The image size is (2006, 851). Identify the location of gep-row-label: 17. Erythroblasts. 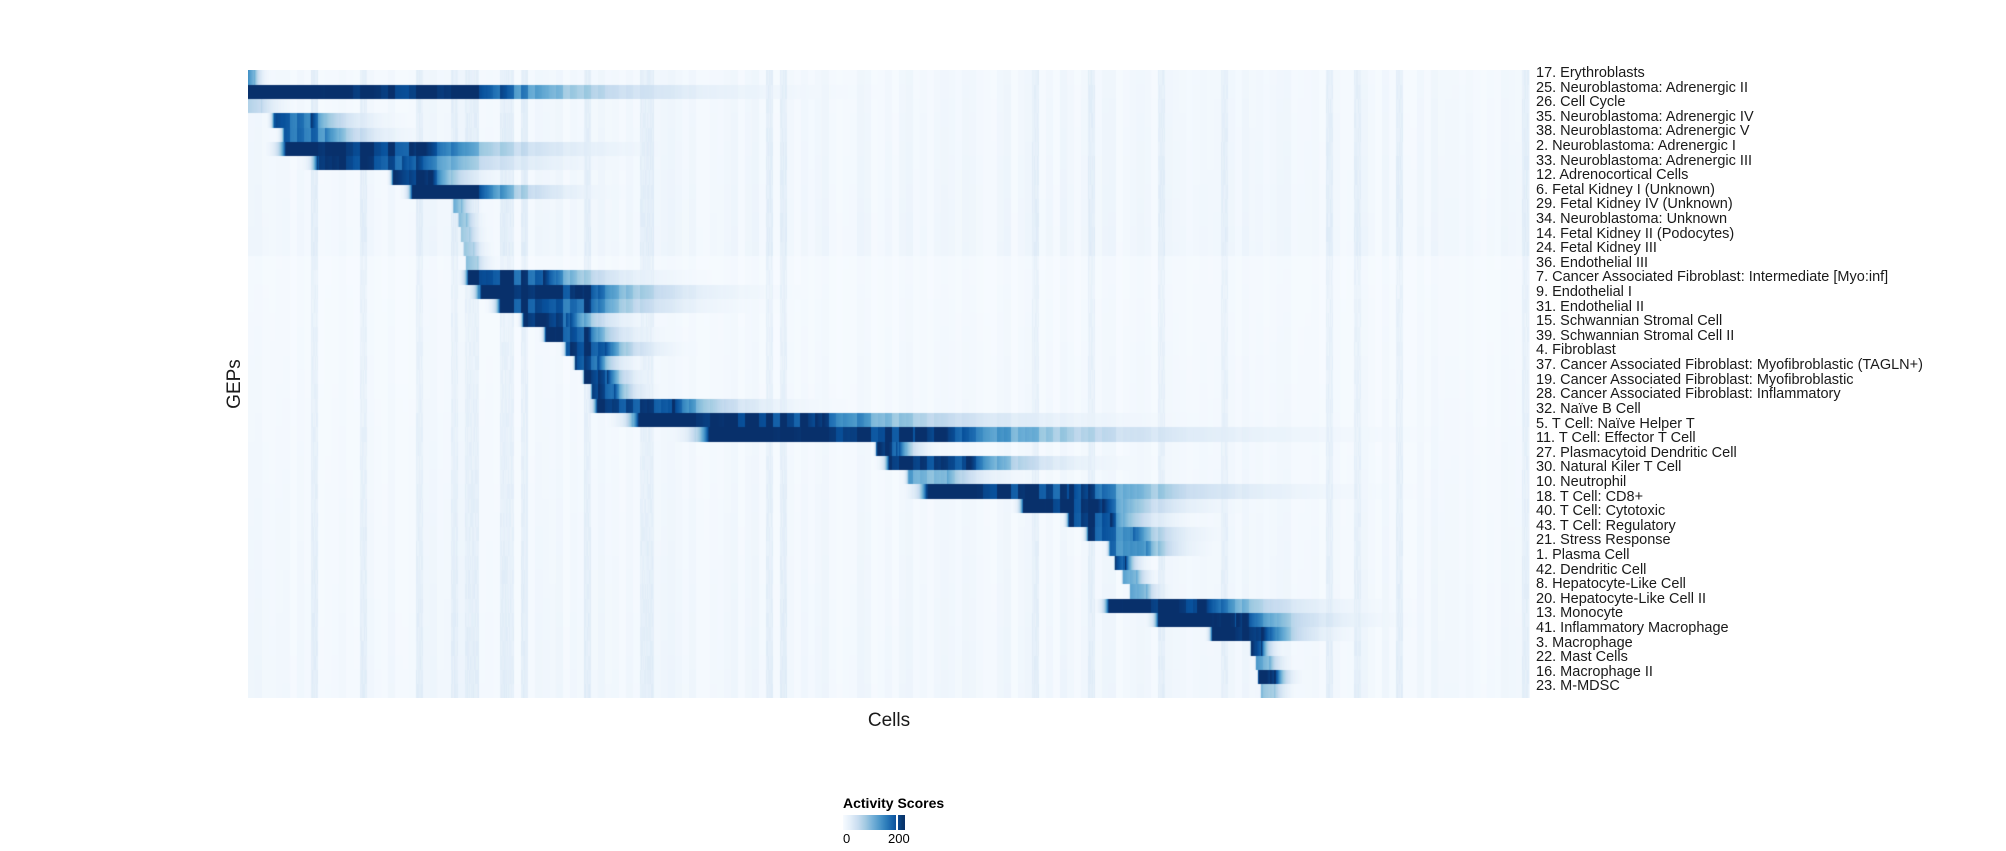
(1590, 73).